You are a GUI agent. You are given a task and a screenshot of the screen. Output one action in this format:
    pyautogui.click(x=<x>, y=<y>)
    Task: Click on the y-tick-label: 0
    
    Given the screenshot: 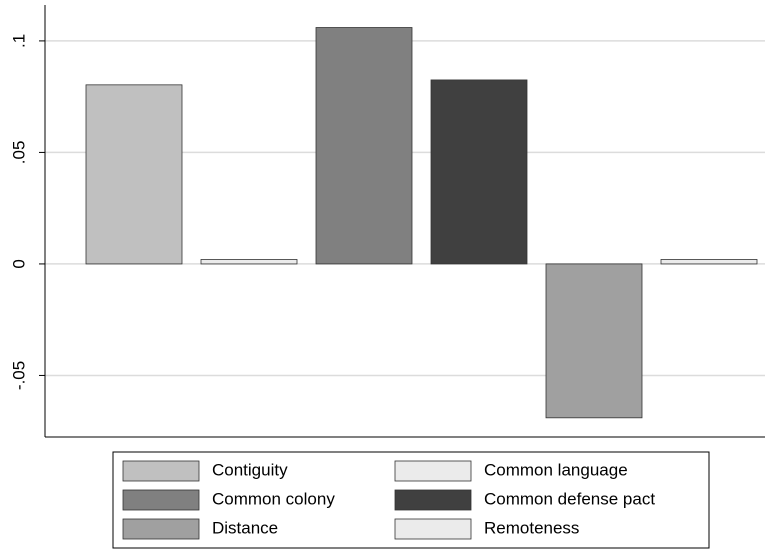 What is the action you would take?
    pyautogui.click(x=18, y=263)
    